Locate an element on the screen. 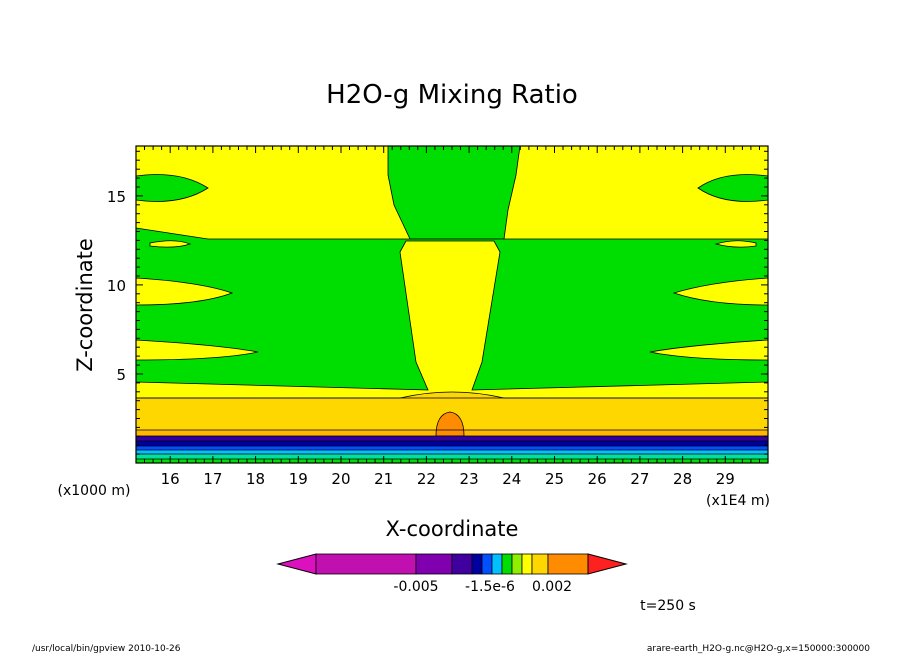 This screenshot has height=654, width=904. x-tick-label: 26 is located at coordinates (597, 479).